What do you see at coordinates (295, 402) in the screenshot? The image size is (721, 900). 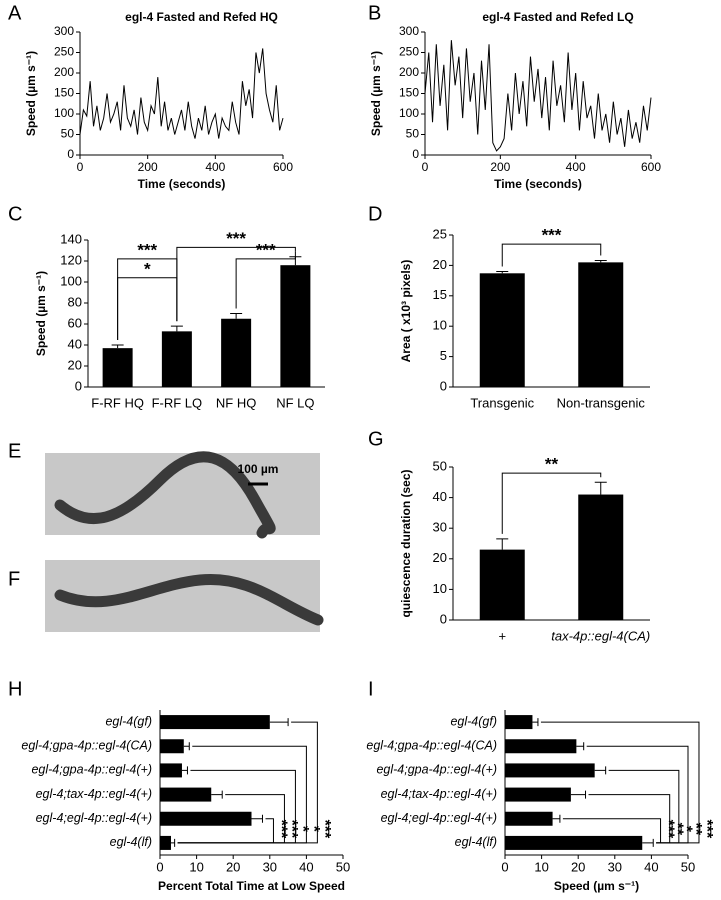 I see `x-tick-label: NF LQ` at bounding box center [295, 402].